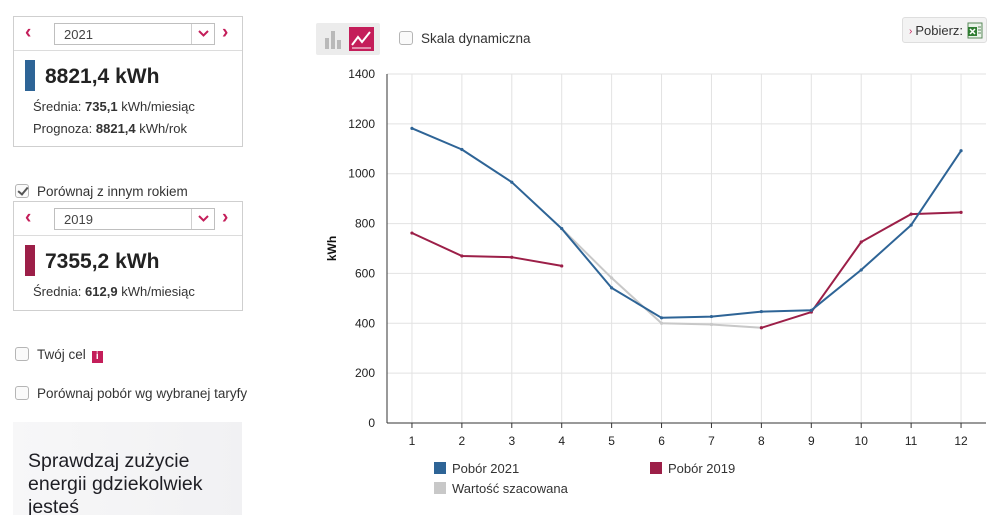 The width and height of the screenshot is (1000, 515). What do you see at coordinates (911, 441) in the screenshot?
I see `x-tick-label: 11` at bounding box center [911, 441].